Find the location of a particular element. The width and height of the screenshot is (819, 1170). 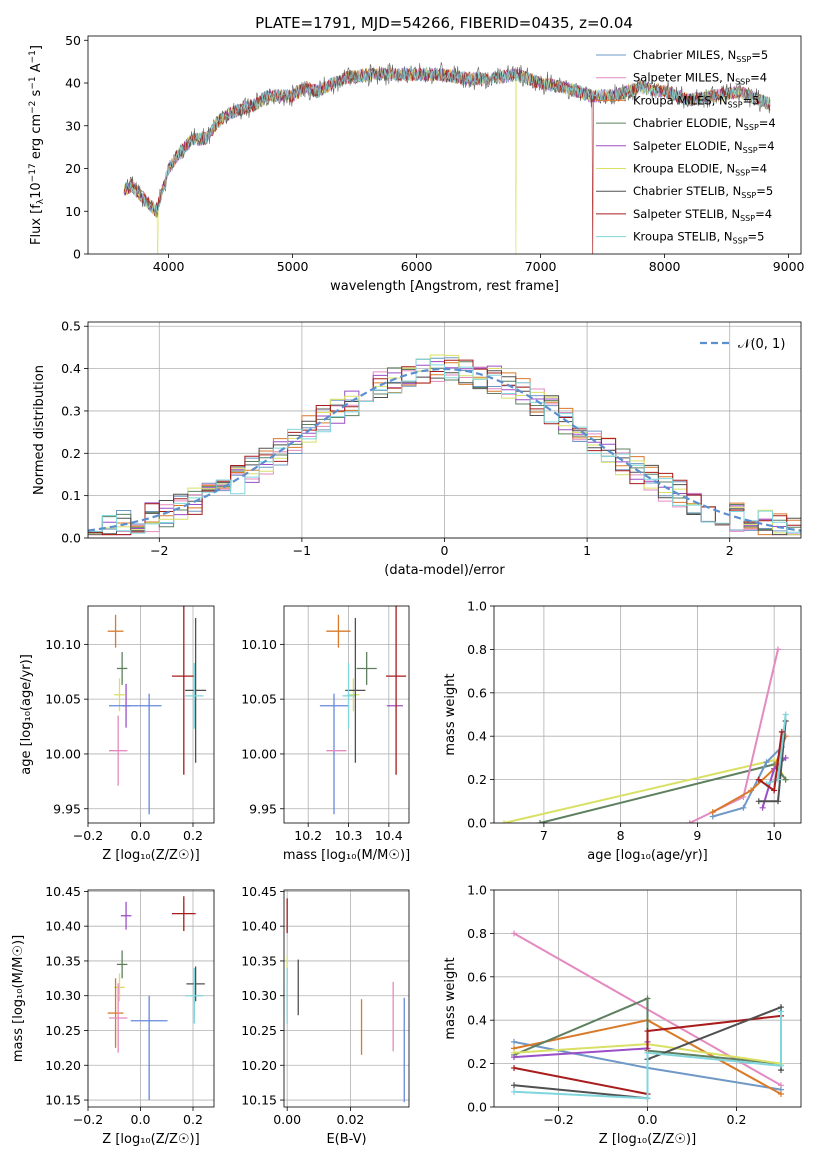

x-tick-label: 8000 is located at coordinates (665, 266).